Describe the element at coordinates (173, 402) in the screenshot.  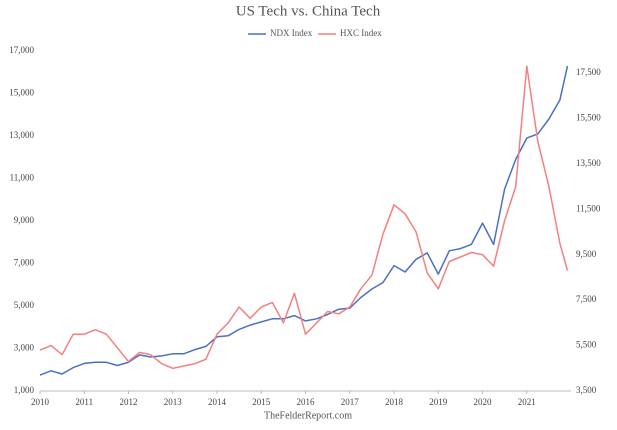
I see `x-tick-label: 2013` at that location.